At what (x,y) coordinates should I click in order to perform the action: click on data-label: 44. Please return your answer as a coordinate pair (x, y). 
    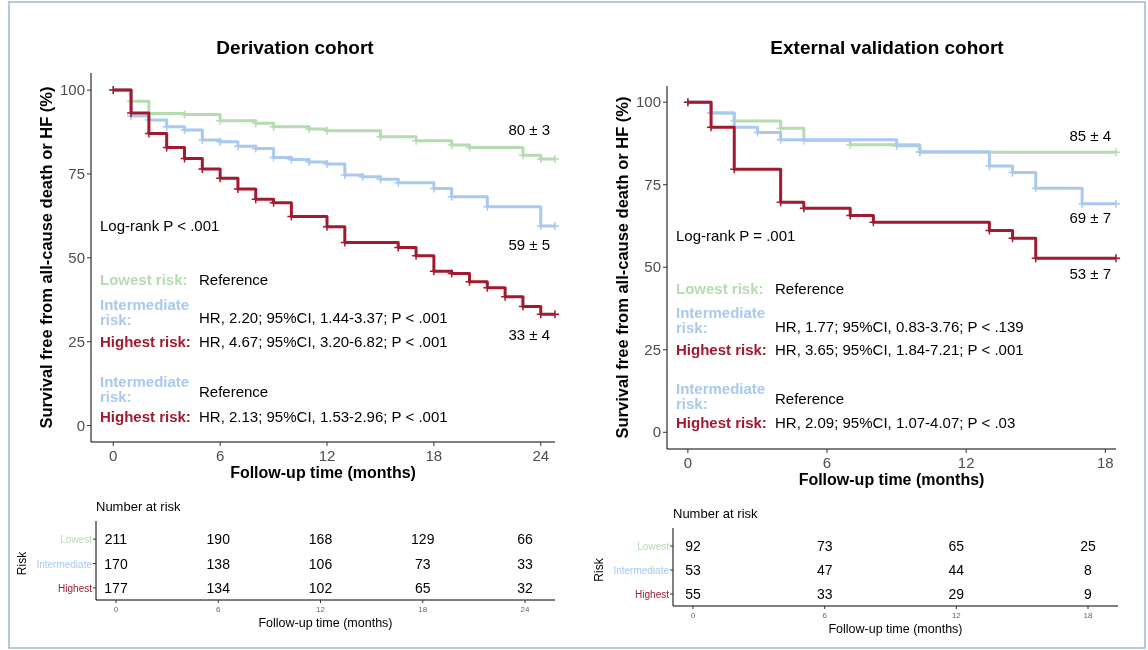
    Looking at the image, I should click on (956, 570).